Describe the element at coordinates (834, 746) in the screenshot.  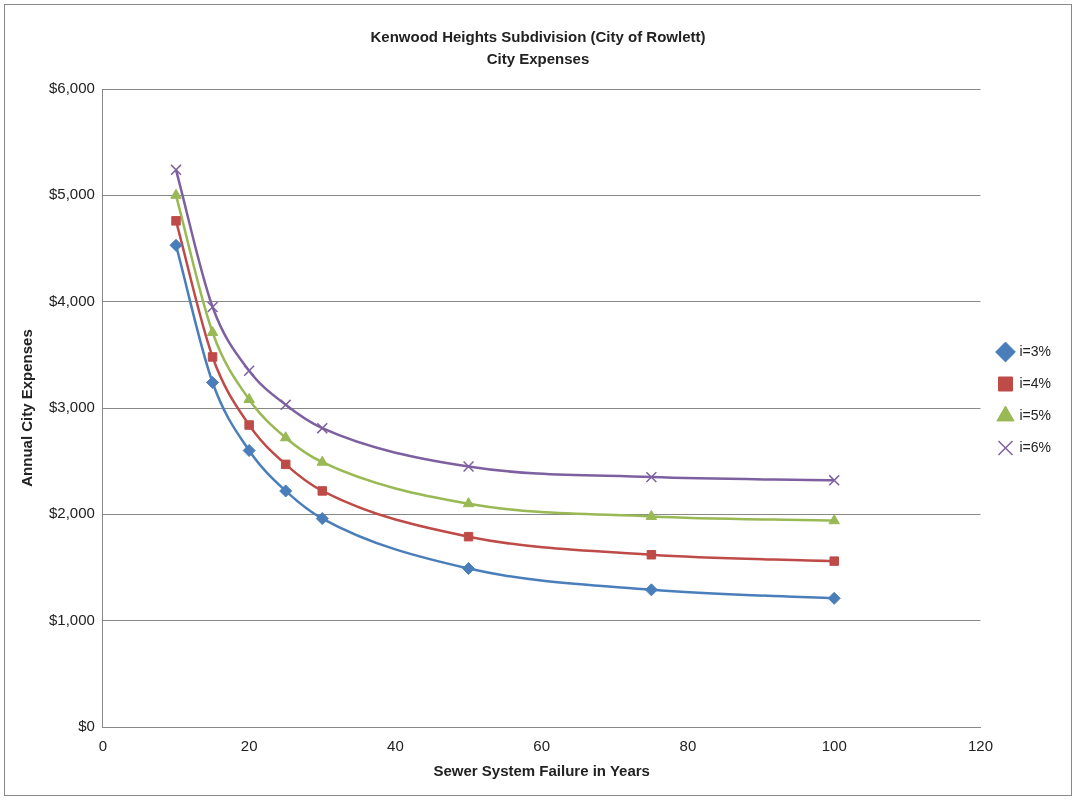
I see `x-tick-label: 100` at that location.